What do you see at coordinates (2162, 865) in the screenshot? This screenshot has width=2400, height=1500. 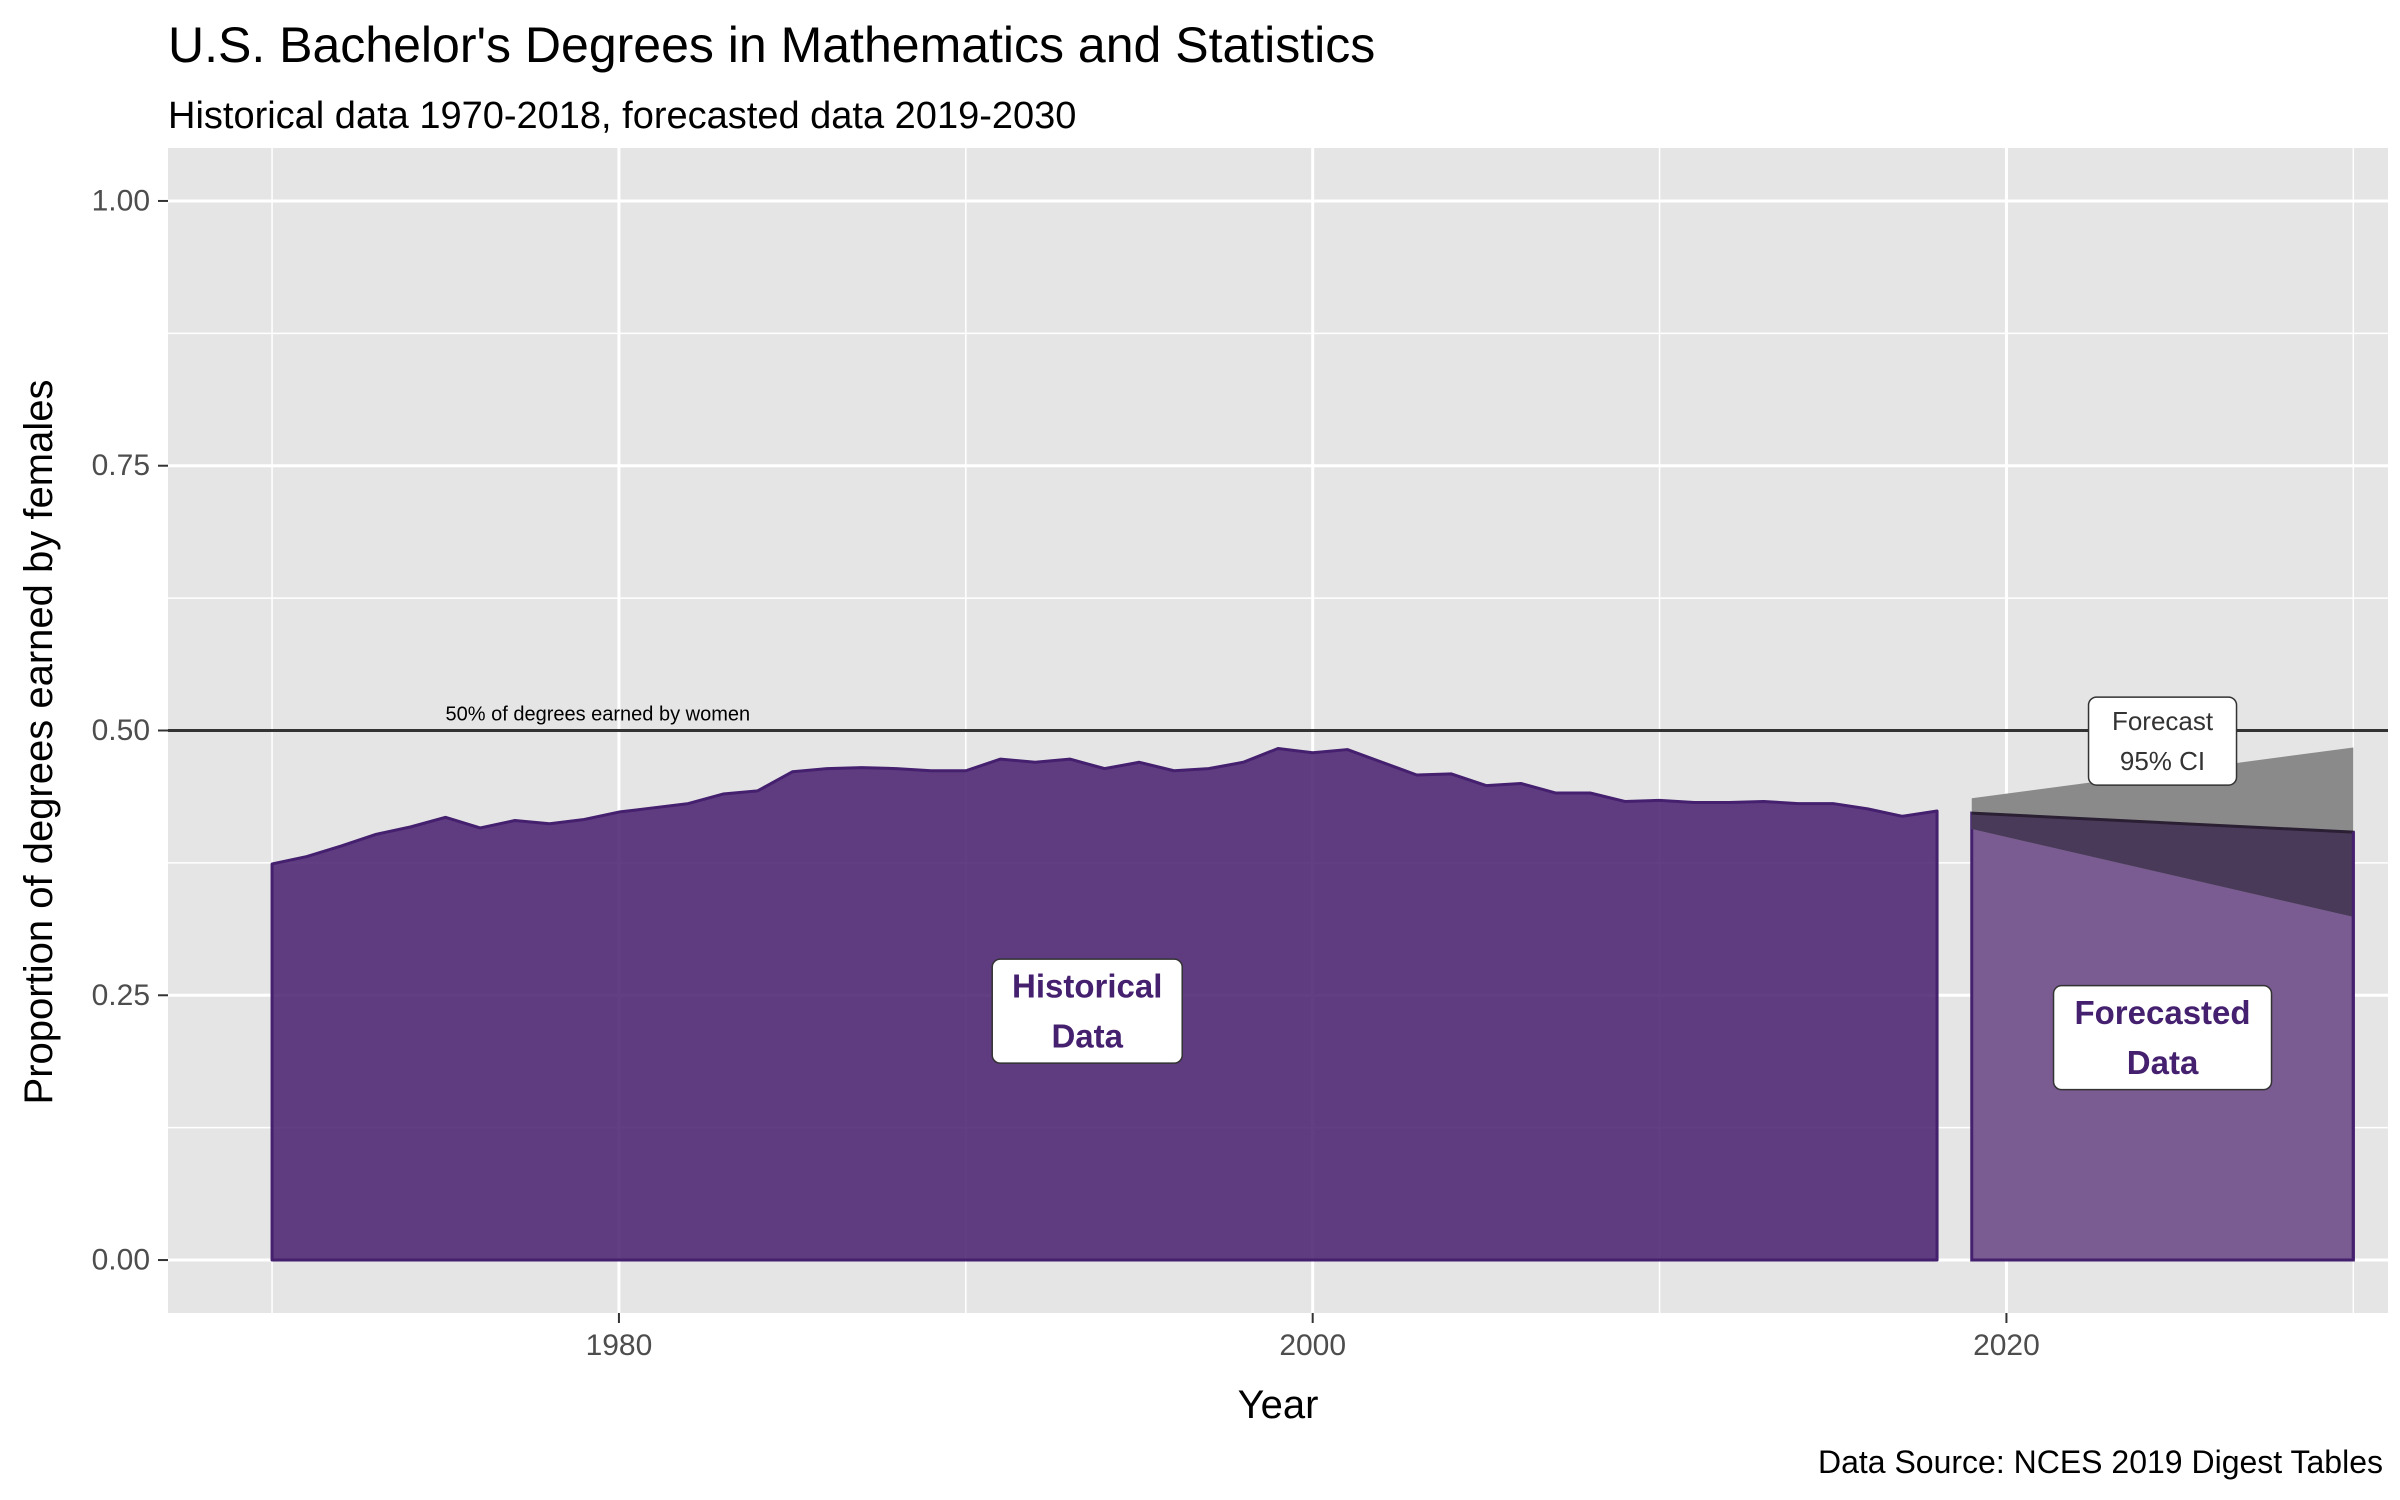 I see `forecast-ci-overlap` at bounding box center [2162, 865].